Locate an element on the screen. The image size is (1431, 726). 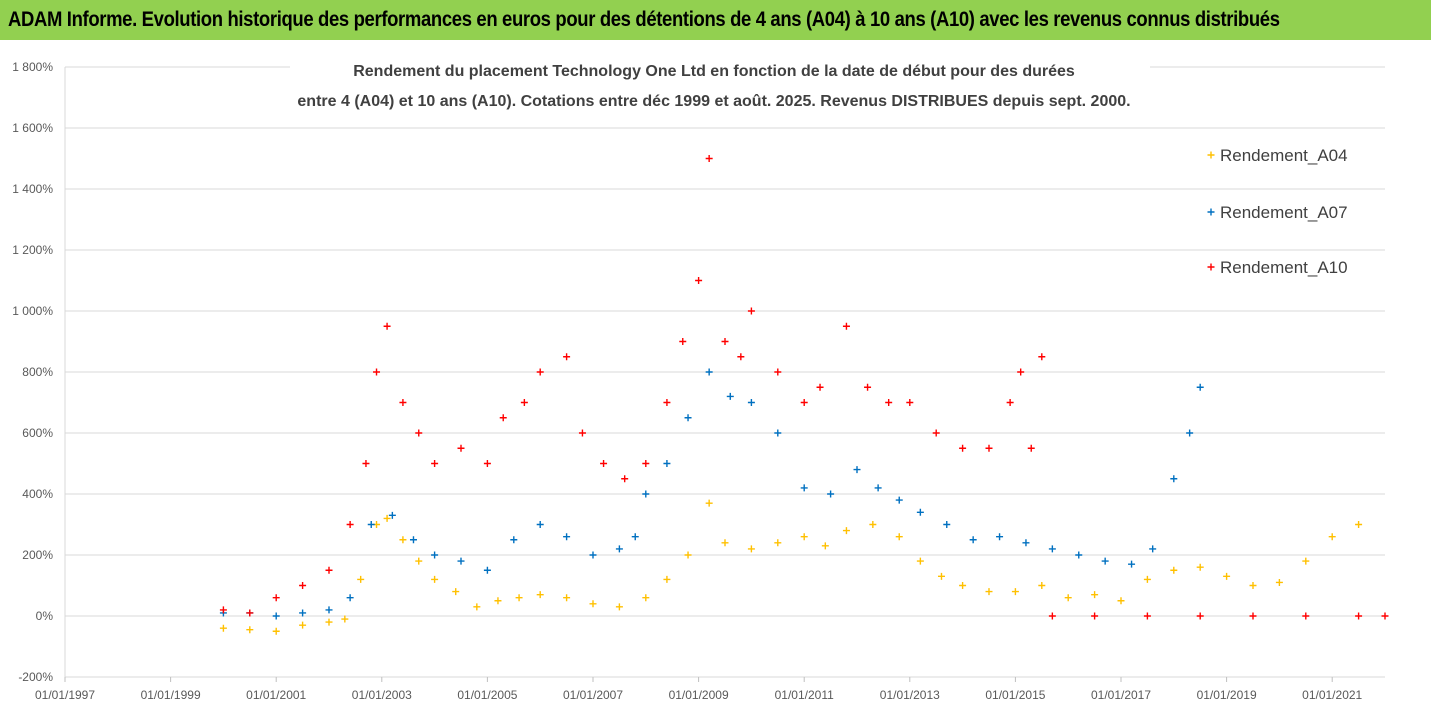
y-tick-label: 0% is located at coordinates (45, 616).